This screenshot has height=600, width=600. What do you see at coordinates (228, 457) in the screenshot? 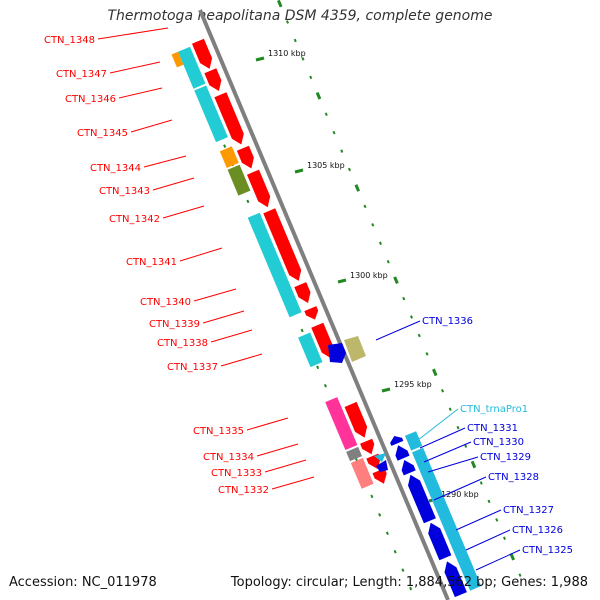
I see `gene-label: CTN_1334` at bounding box center [228, 457].